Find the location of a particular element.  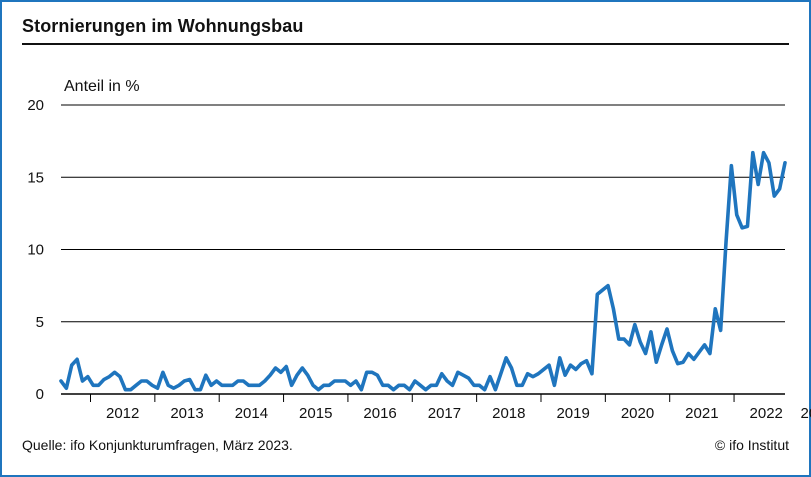

title-rule is located at coordinates (405, 44).